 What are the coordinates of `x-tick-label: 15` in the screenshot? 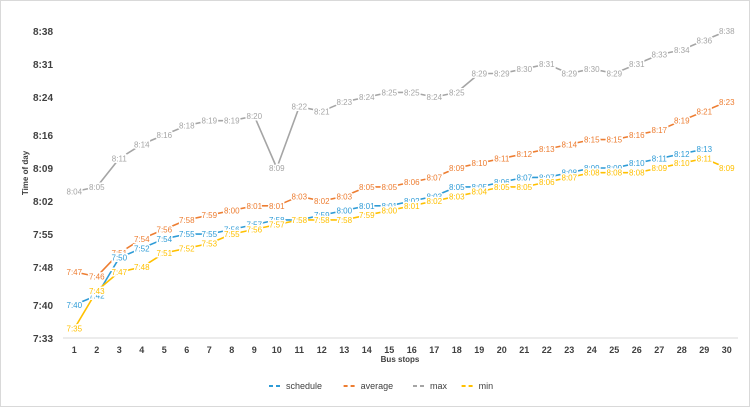 It's located at (389, 350).